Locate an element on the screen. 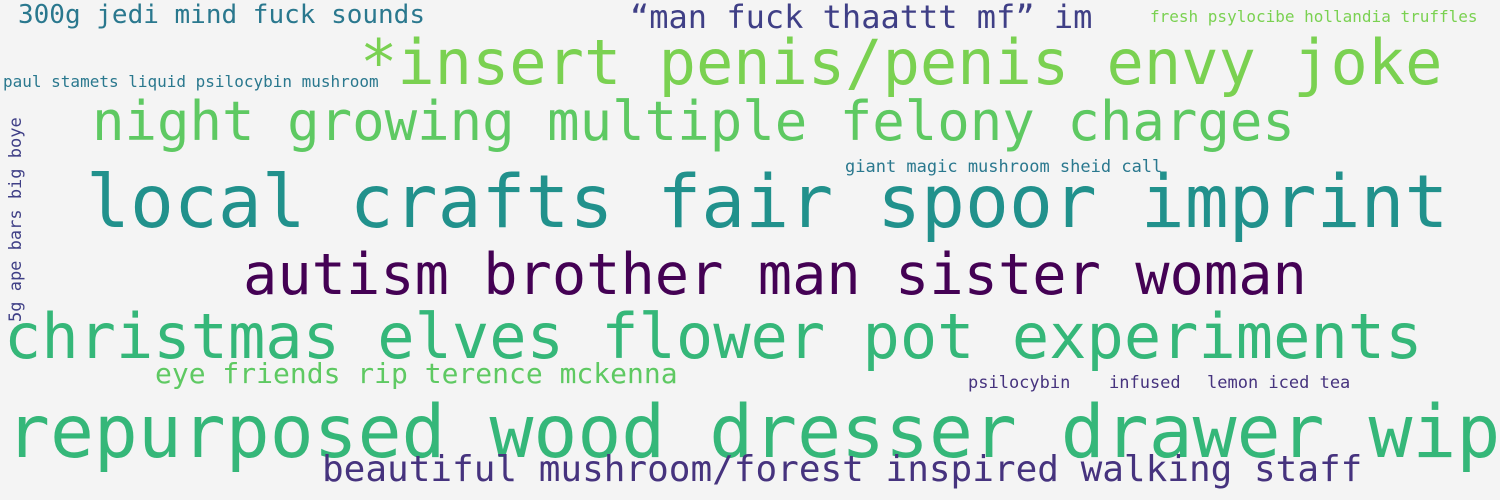 The width and height of the screenshot is (1500, 500). word-insert-joke: *insert penis/penis envy joke is located at coordinates (901, 62).